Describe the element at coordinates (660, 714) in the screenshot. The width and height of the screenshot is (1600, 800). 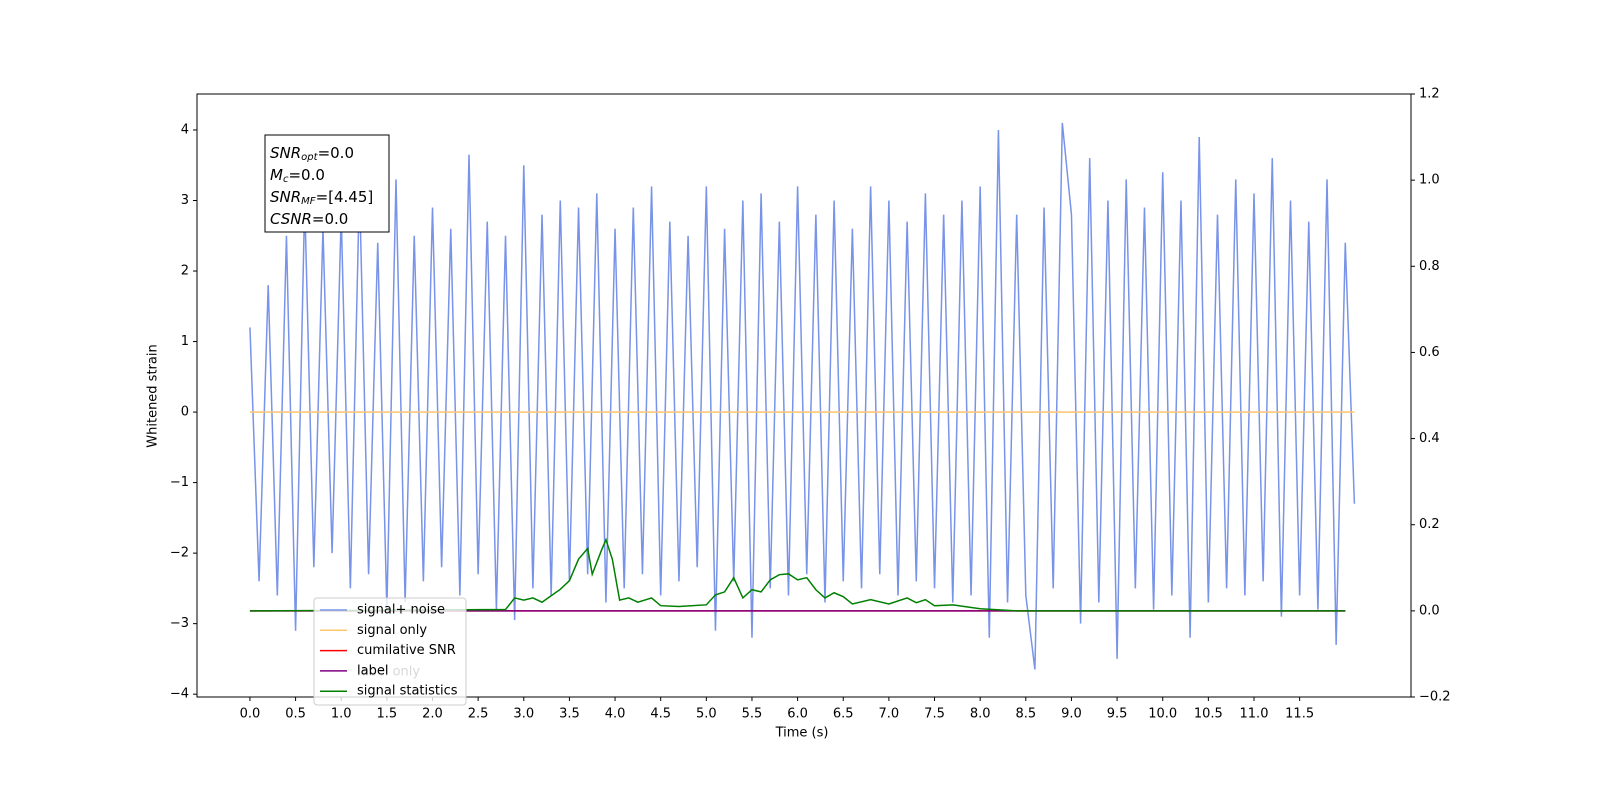
I see `x-tick-label: 4.5` at that location.